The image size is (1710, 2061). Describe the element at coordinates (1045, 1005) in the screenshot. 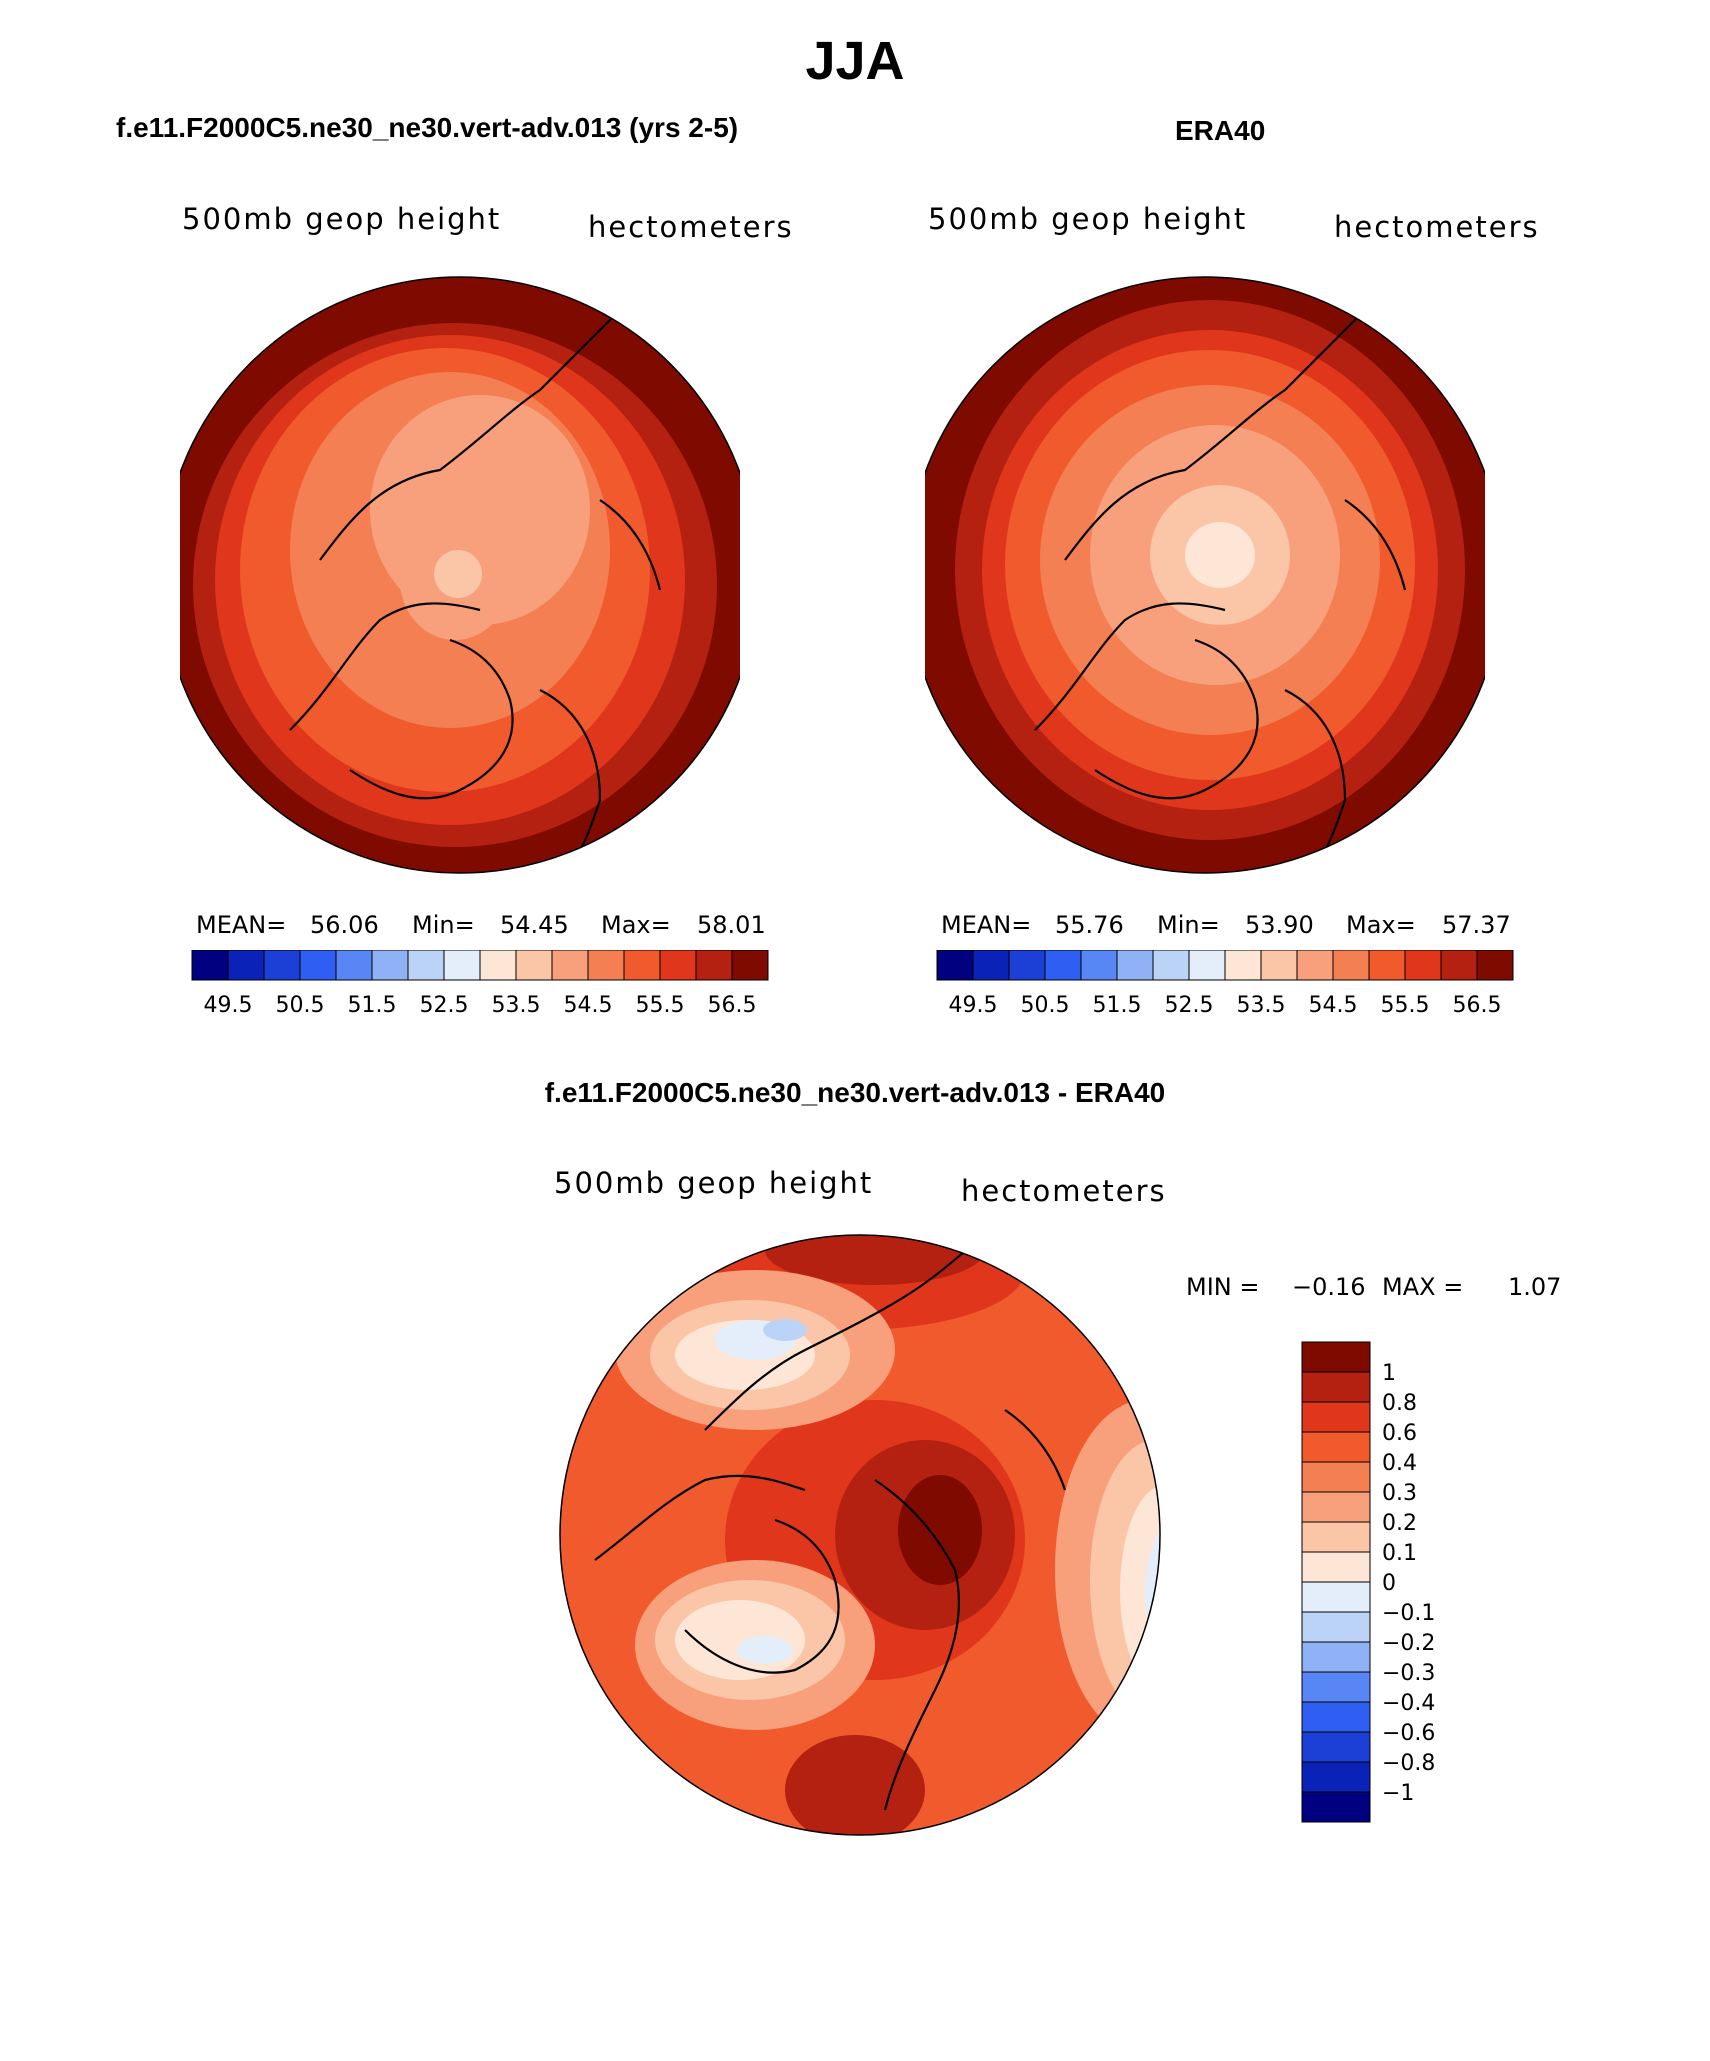

I see `panel2-colorbar-tick-label: 50.5` at that location.